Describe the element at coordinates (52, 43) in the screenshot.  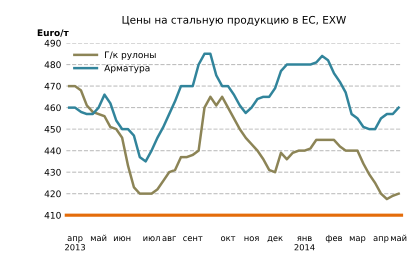
I see `y-tick-label: 490` at that location.